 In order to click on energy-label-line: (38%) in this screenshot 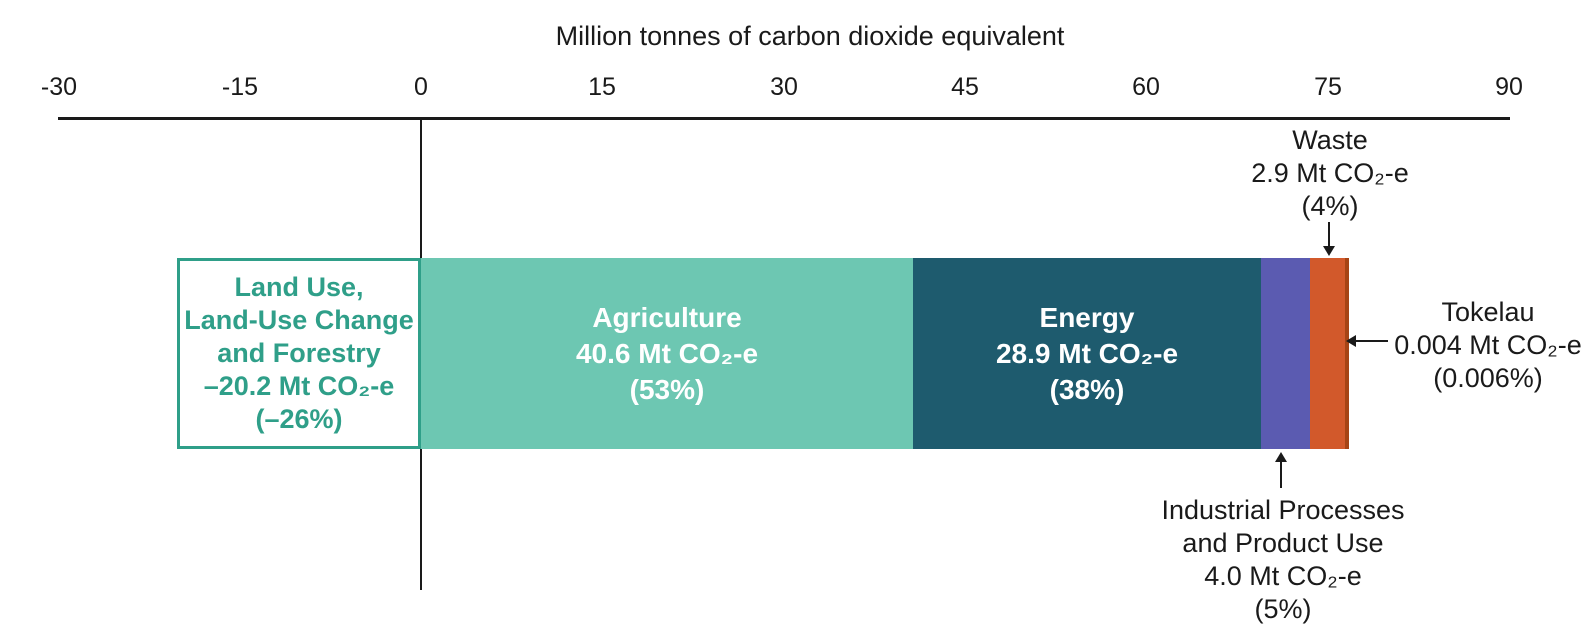, I will do `click(1087, 389)`.